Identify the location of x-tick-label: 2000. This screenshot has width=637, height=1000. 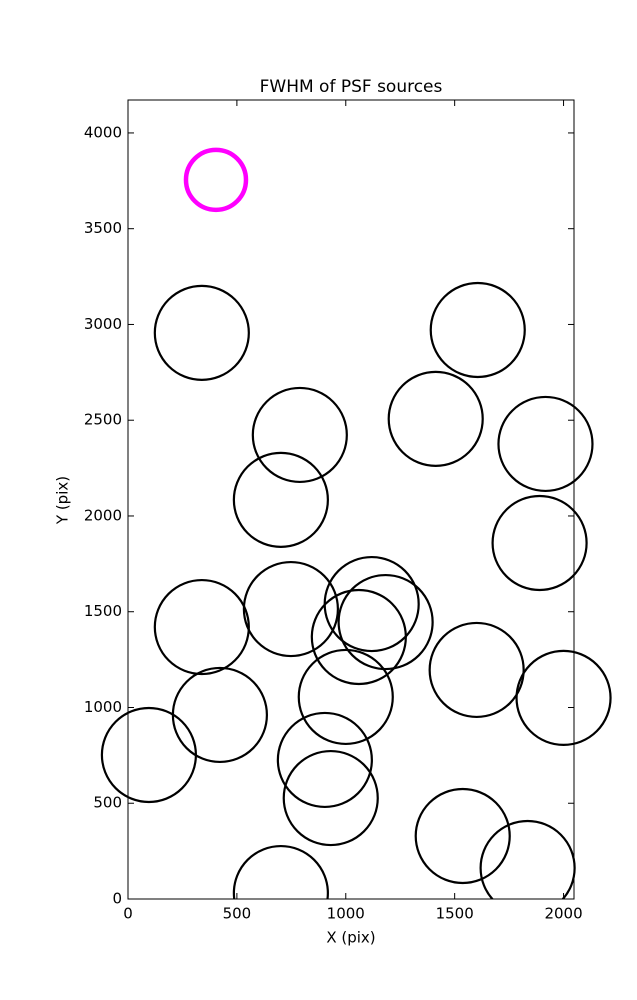
(563, 914).